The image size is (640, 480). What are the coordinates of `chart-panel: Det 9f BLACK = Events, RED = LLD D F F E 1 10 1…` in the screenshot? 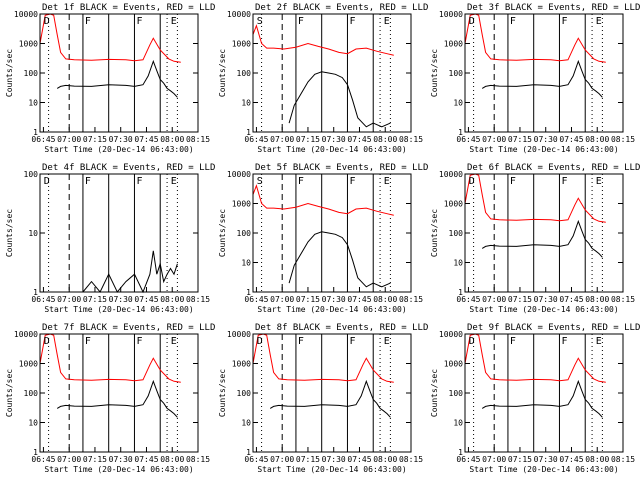 It's located at (535, 398).